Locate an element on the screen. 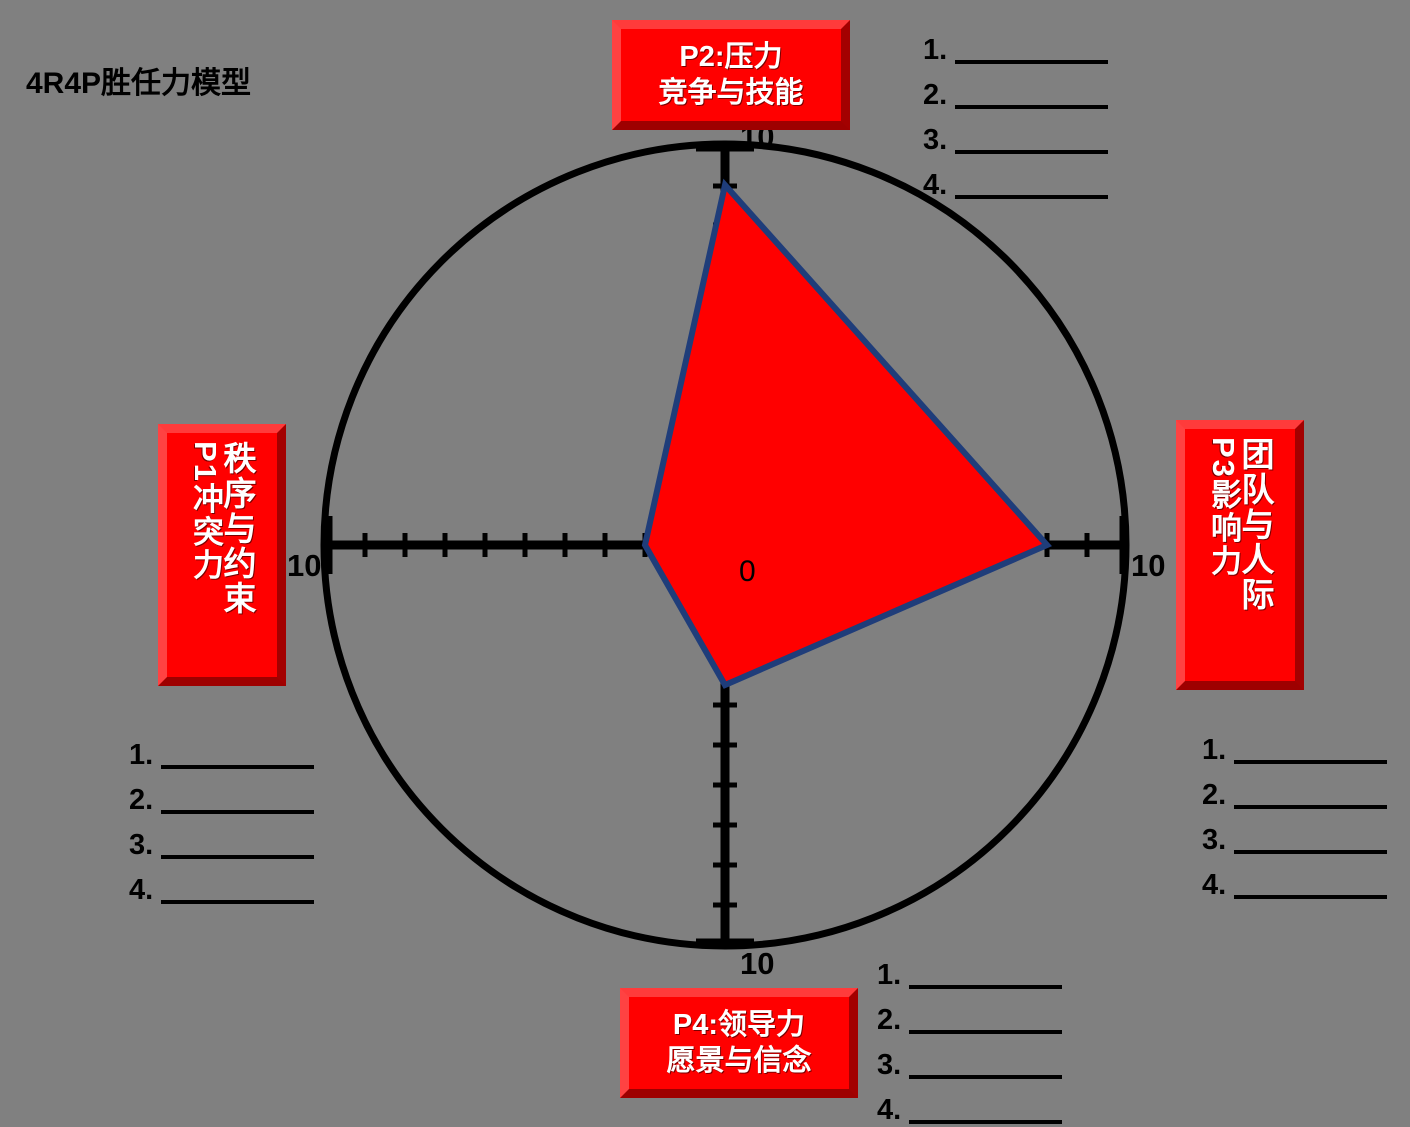  axis-label-right: 10 is located at coordinates (1148, 565).